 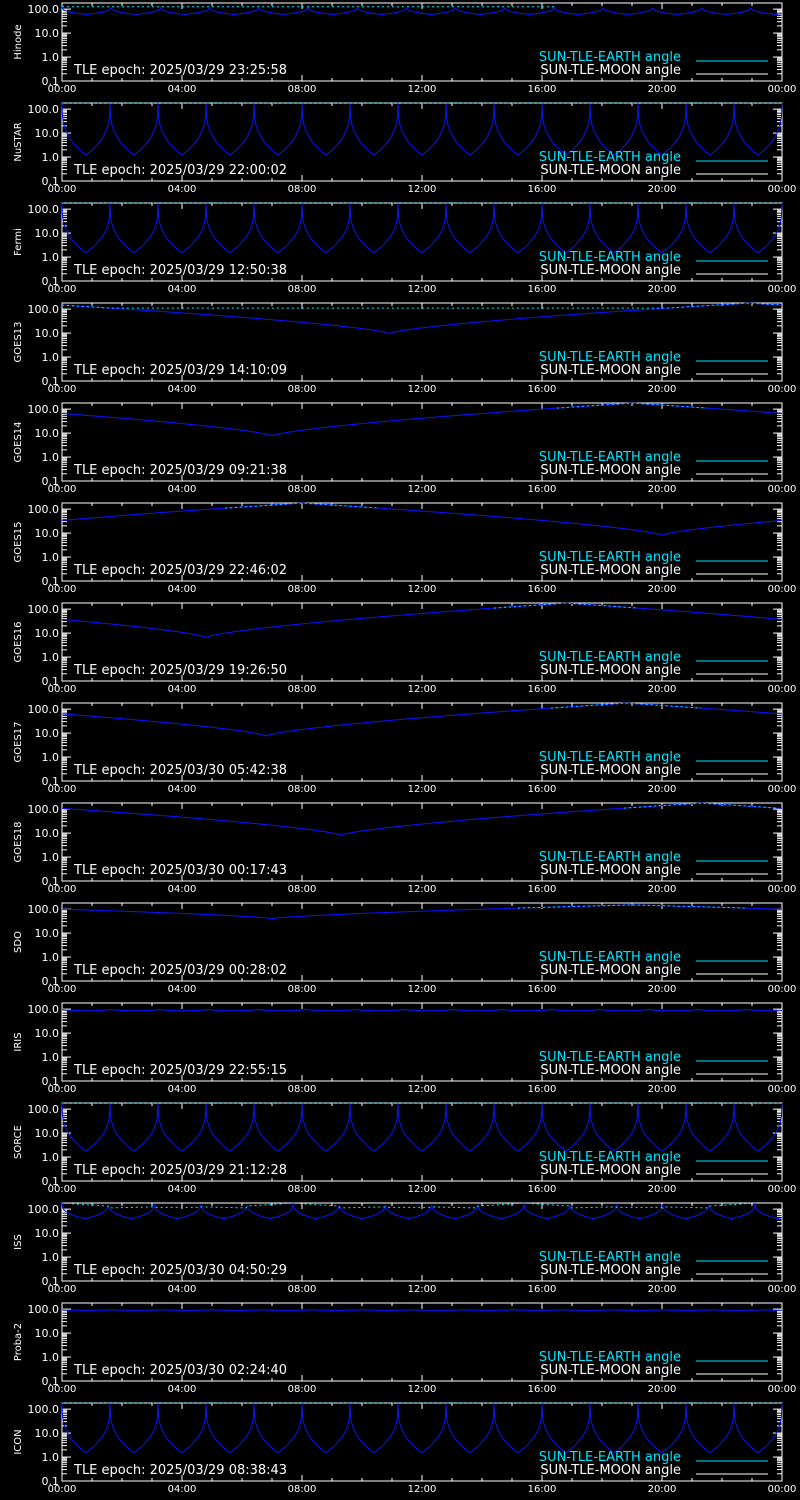 I want to click on tle-epoch-label: TLE epoch: 2025/03/29 12:50:38, so click(x=180, y=270).